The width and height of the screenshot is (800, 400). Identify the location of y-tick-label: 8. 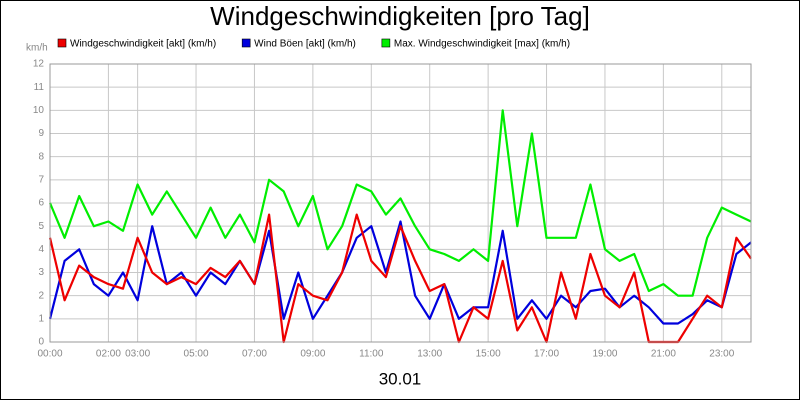
(41, 156).